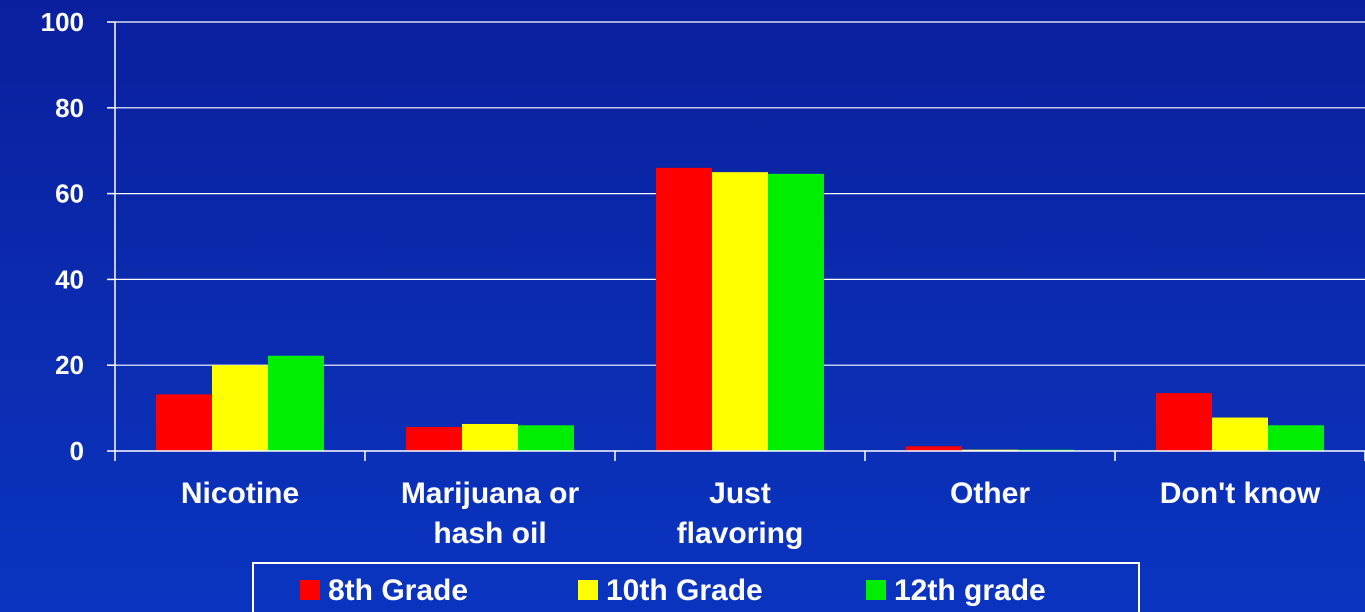 This screenshot has height=612, width=1365. What do you see at coordinates (69, 365) in the screenshot?
I see `y-tick-label: 20` at bounding box center [69, 365].